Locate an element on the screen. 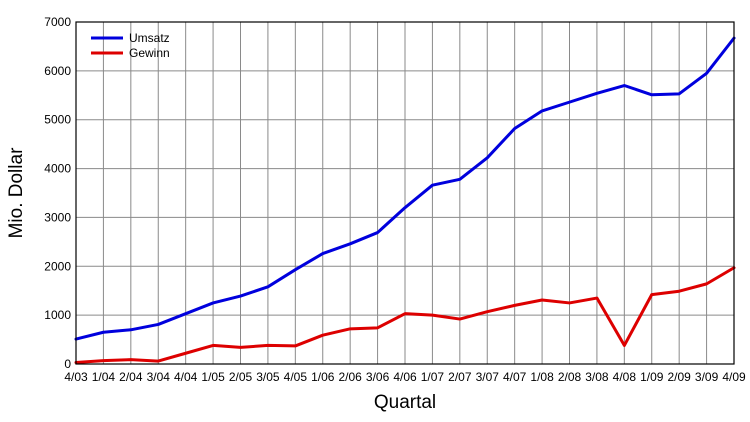  y-axis-ticks: 0 1000 2000 3000 4000 5000 6000 7000 is located at coordinates (57, 193).